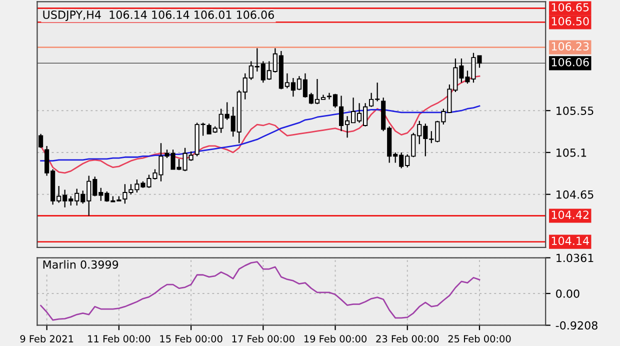 This screenshot has width=620, height=346. I want to click on ref-line-label: 106.50, so click(570, 21).